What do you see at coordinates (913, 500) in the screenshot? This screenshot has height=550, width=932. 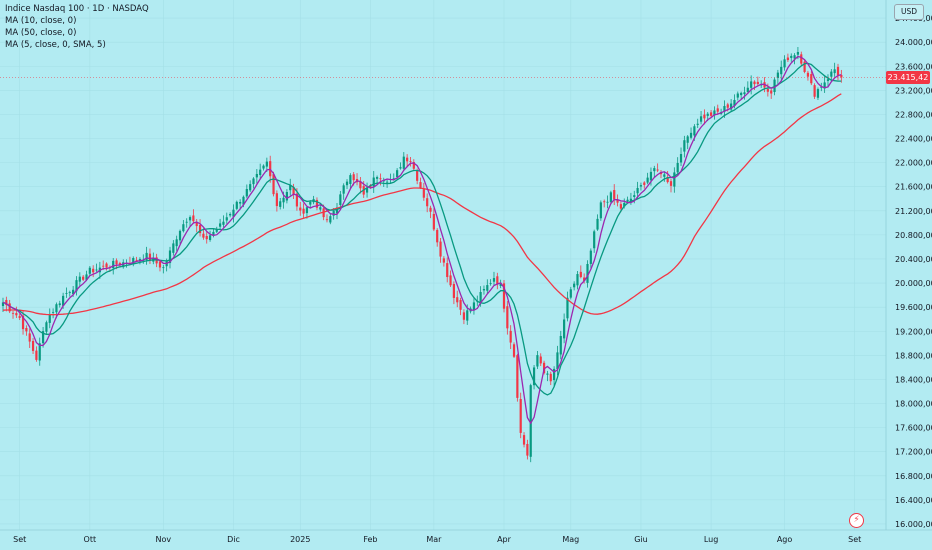 I see `price-tick-label: 16.400,00` at bounding box center [913, 500].